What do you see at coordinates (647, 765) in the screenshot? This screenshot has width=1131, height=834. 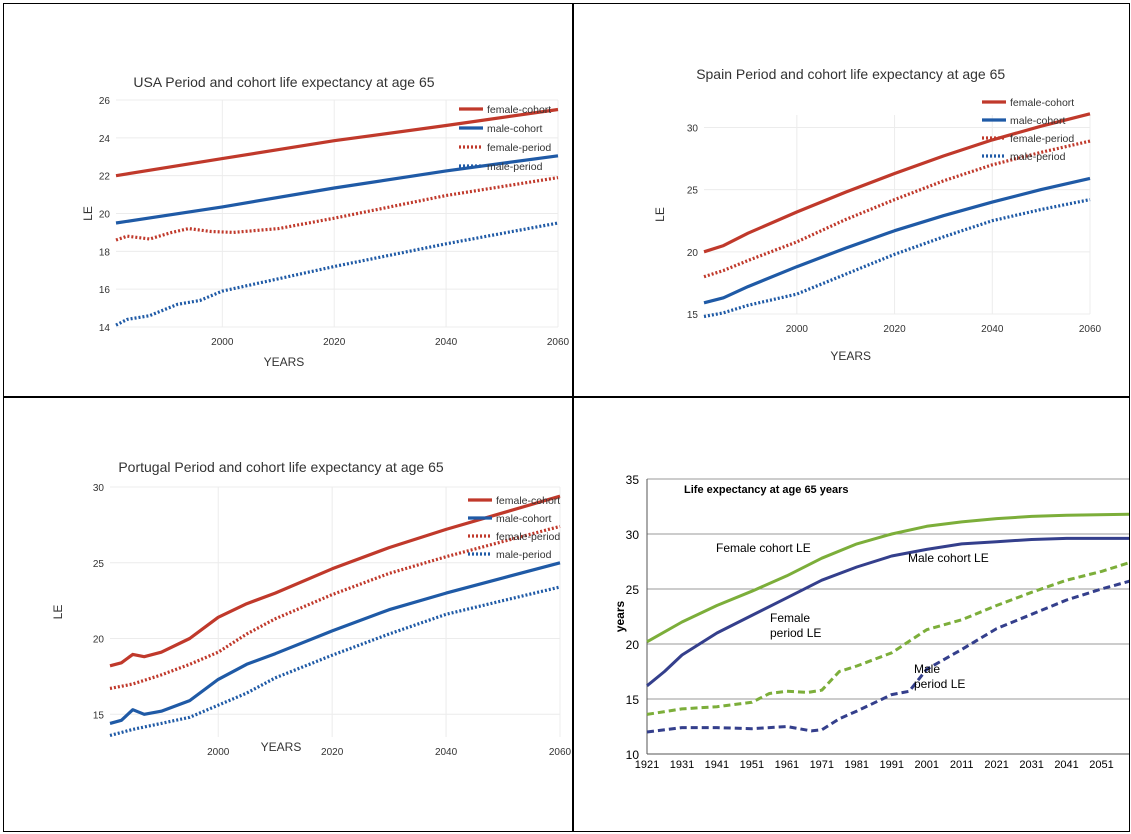 I see `x-tick-label: 1921` at bounding box center [647, 765].